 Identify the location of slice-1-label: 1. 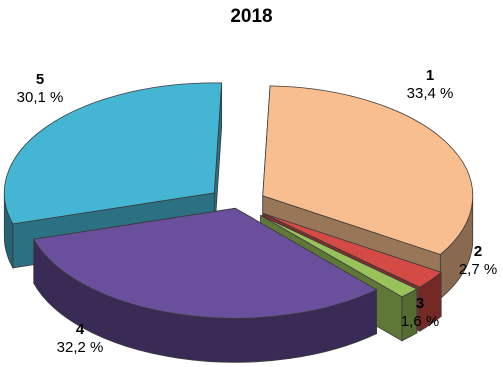
(430, 75).